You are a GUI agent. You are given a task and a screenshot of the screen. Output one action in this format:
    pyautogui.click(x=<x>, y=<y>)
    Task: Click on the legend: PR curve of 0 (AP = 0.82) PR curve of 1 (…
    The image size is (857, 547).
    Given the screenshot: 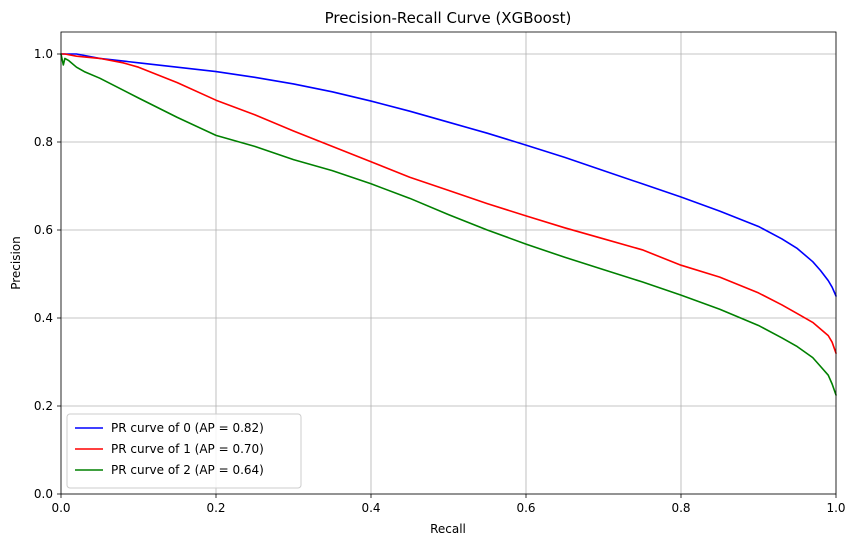 What is the action you would take?
    pyautogui.click(x=184, y=451)
    